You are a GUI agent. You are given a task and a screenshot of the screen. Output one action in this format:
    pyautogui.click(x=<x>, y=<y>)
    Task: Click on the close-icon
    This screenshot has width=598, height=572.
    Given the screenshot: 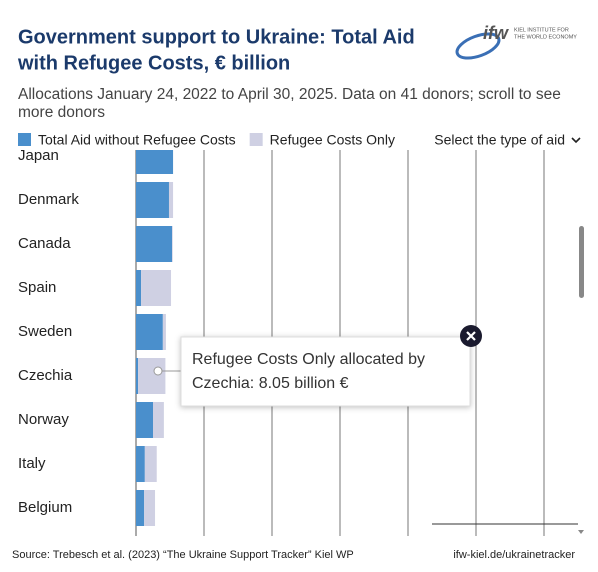 What is the action you would take?
    pyautogui.click(x=471, y=336)
    